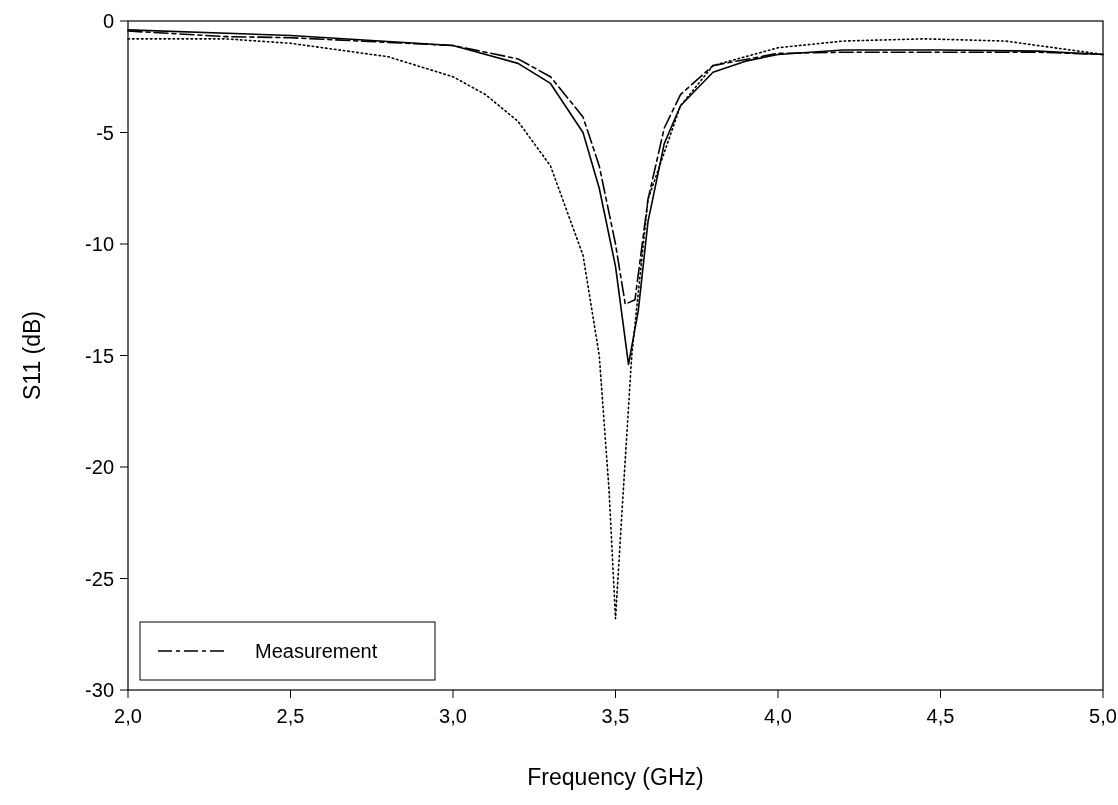  What do you see at coordinates (615, 777) in the screenshot?
I see `x-axis-title: Frequency (GHz)` at bounding box center [615, 777].